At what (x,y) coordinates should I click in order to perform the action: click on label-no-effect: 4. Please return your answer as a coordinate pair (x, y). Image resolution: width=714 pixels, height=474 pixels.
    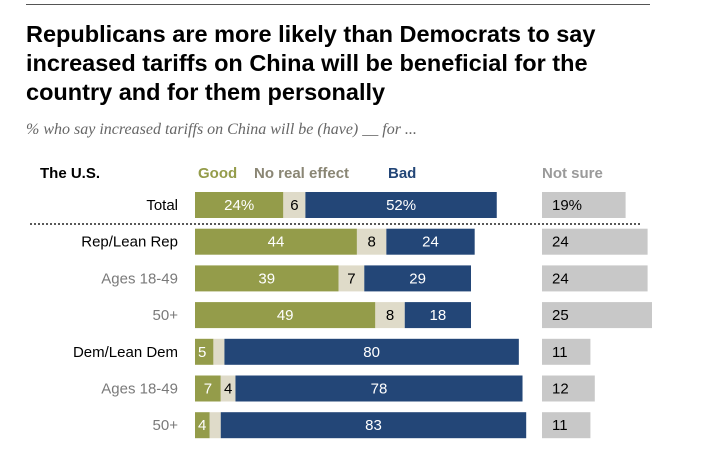
    Looking at the image, I should click on (228, 389).